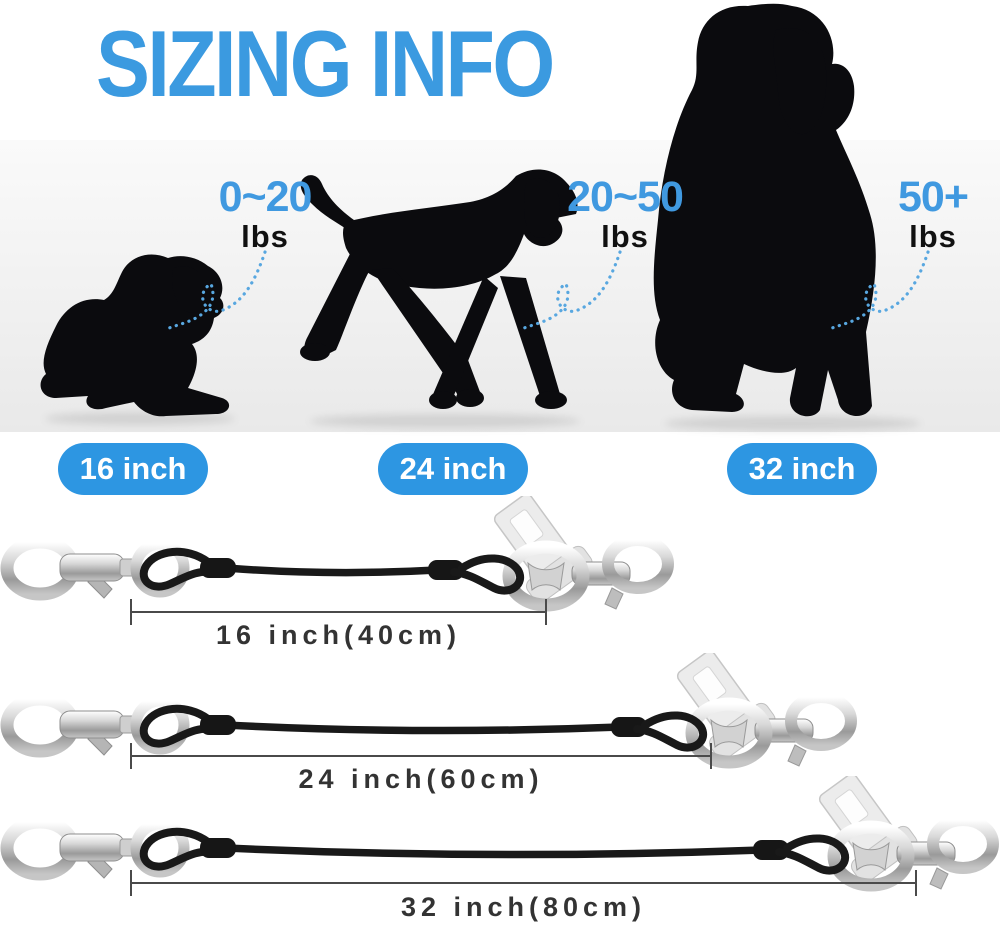 This screenshot has width=1000, height=930. Describe the element at coordinates (792, 423) in the screenshot. I see `shadow-large-dog` at that location.